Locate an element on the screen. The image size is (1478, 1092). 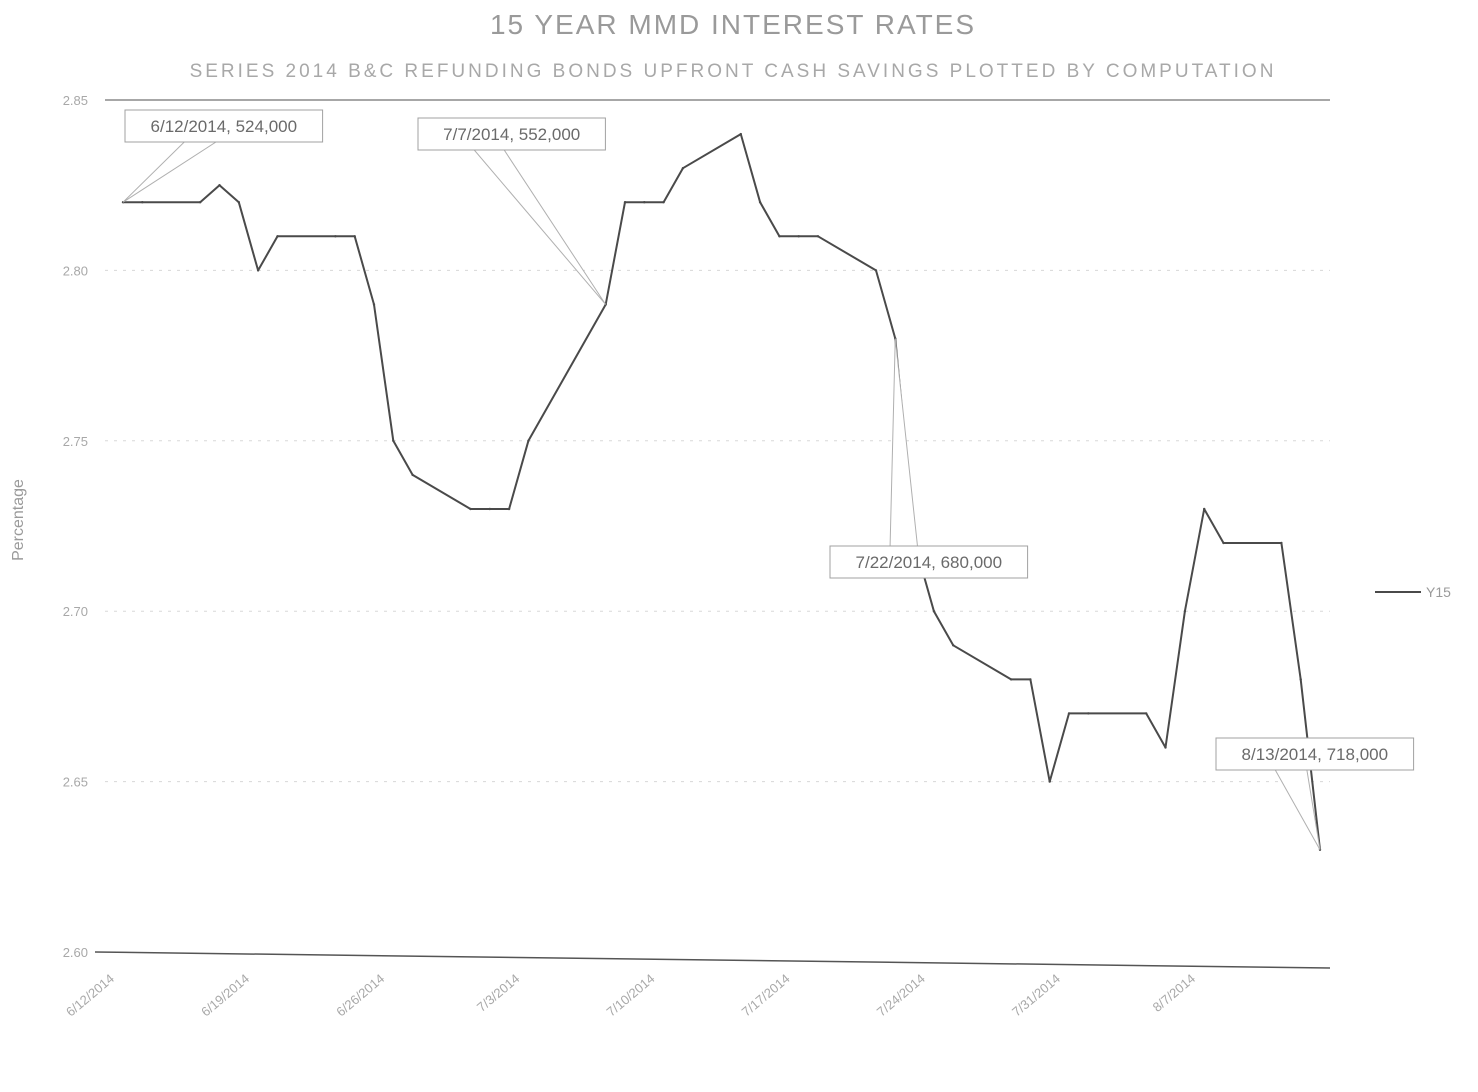
y-axis-title: Percentage is located at coordinates (18, 520).